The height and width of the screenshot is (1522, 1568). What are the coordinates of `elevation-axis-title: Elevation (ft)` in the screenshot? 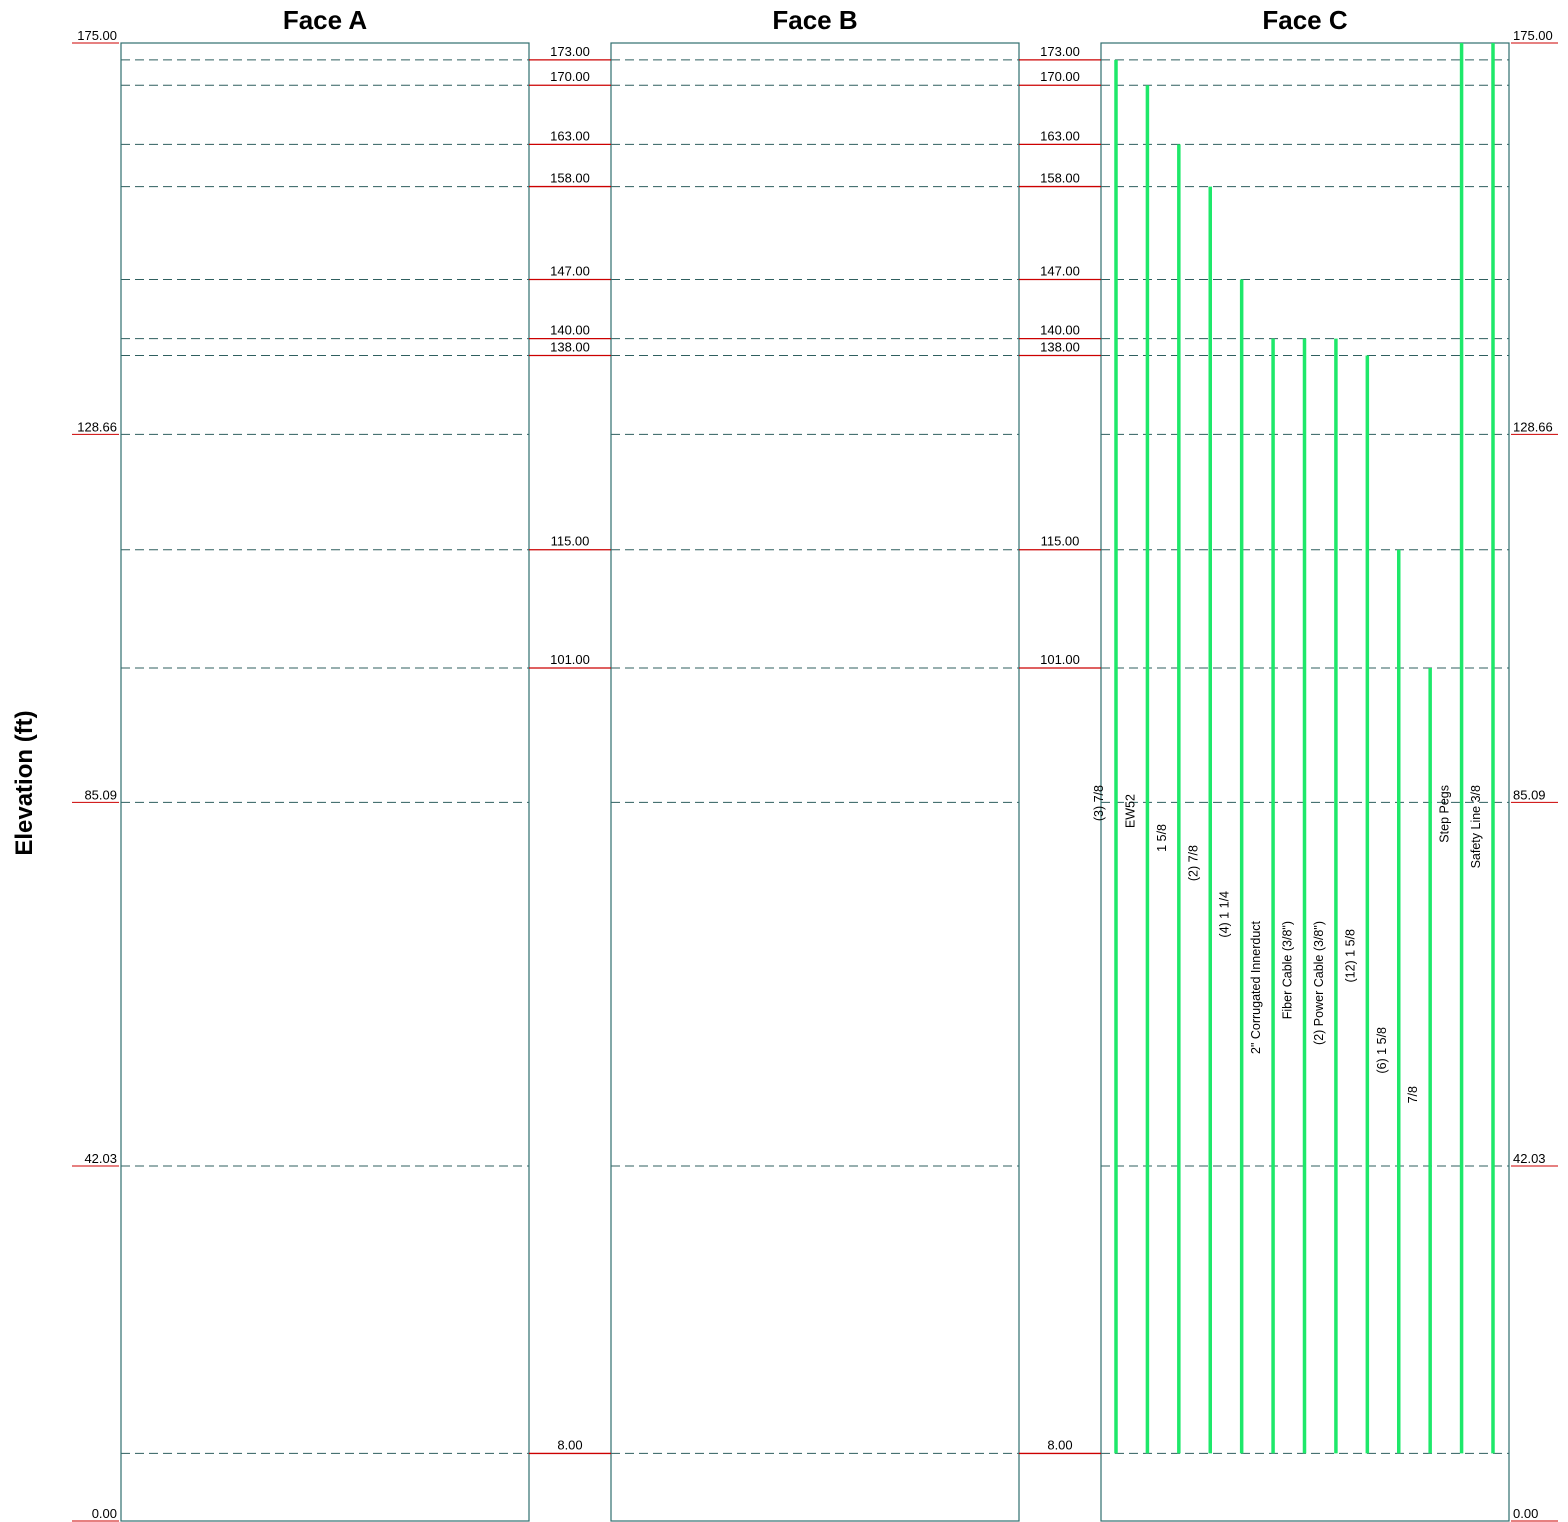 It's located at (24, 782).